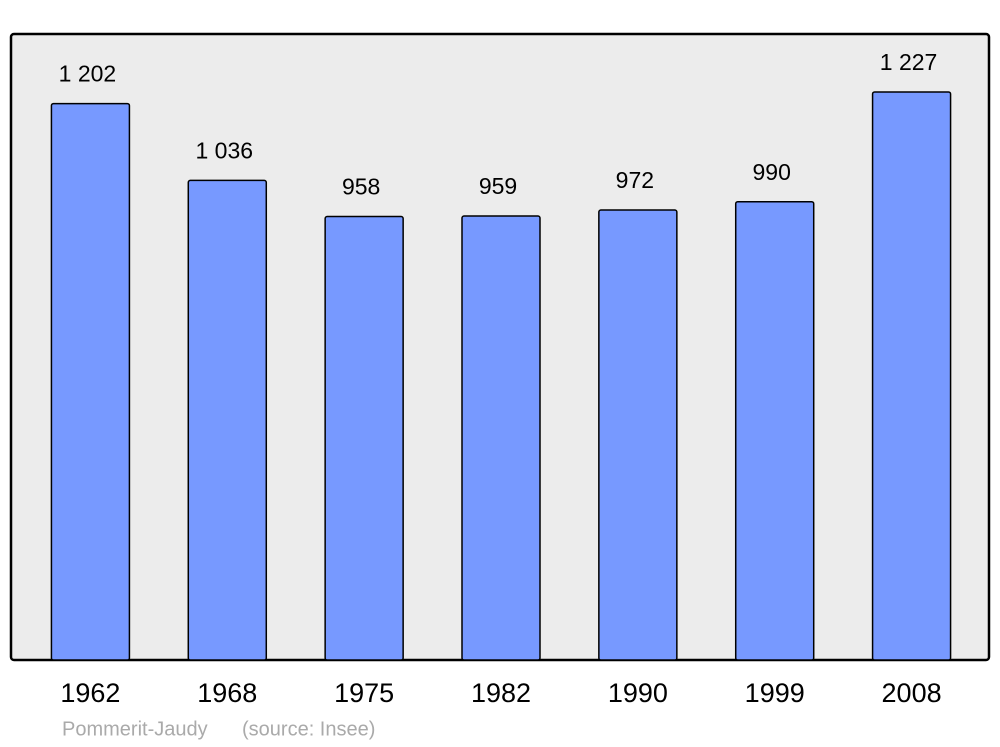 Image resolution: width=1000 pixels, height=747 pixels. Describe the element at coordinates (88, 74) in the screenshot. I see `value-label: 1 202` at that location.